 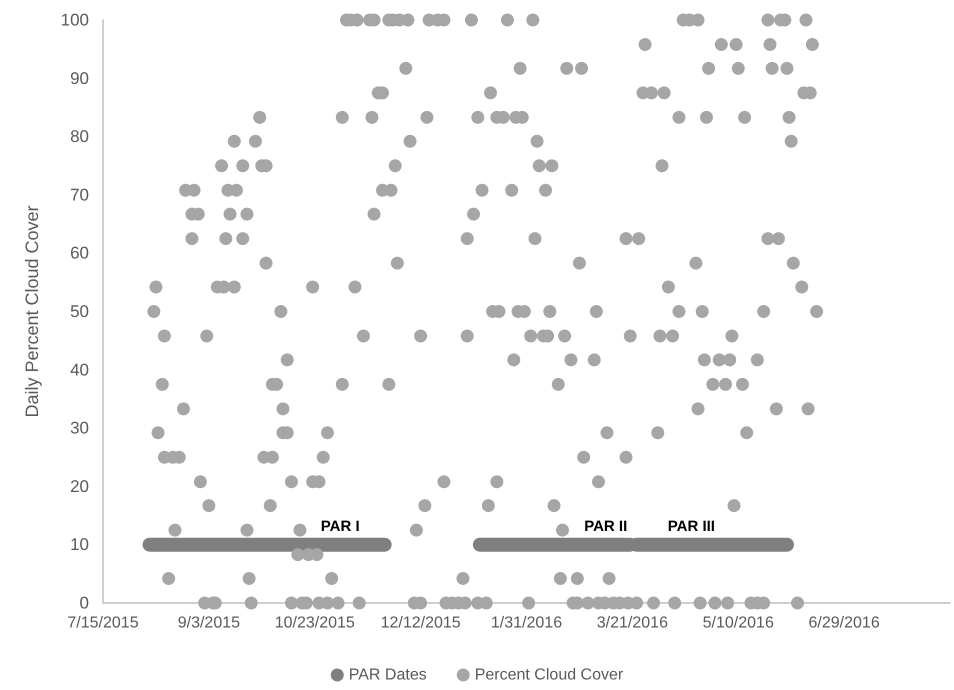 What do you see at coordinates (209, 623) in the screenshot?
I see `x-tick-label: 9/3/2015` at bounding box center [209, 623].